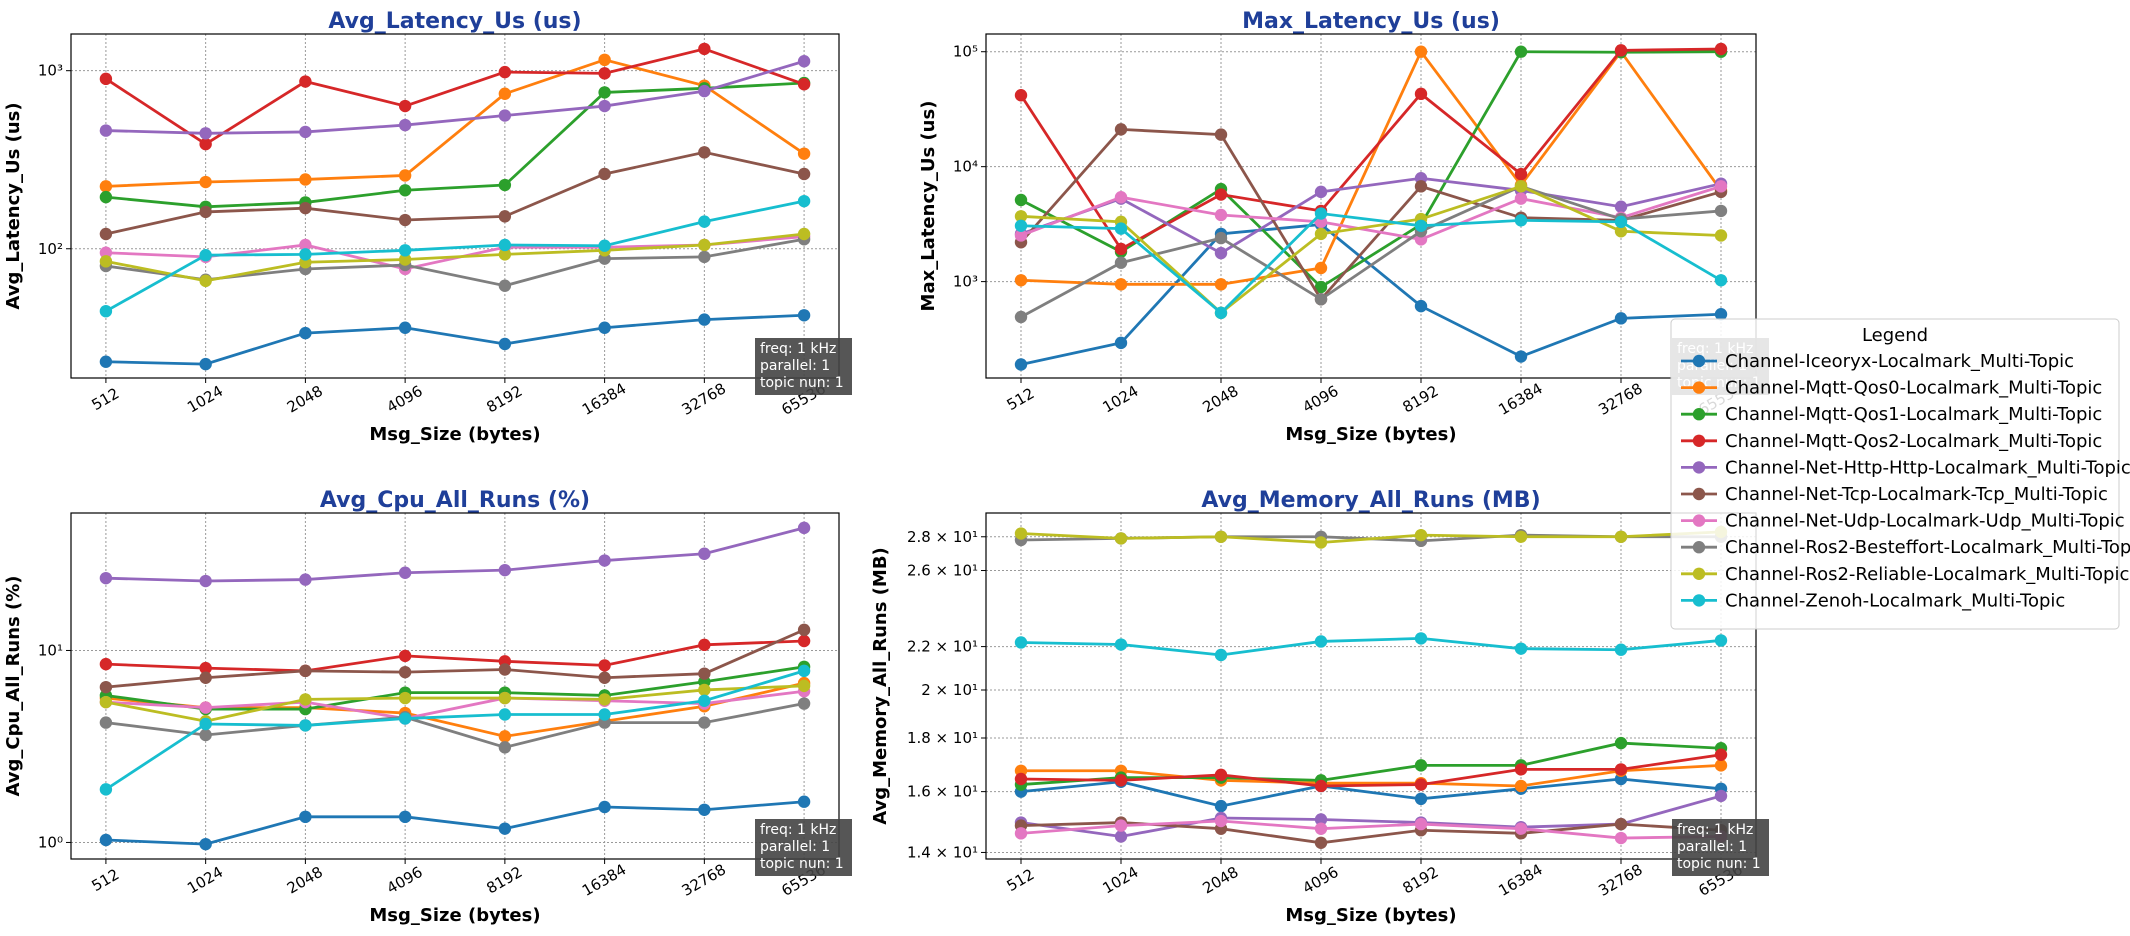 This screenshot has height=936, width=2130. Describe the element at coordinates (106, 880) in the screenshot. I see `x-tick-label: 512` at that location.